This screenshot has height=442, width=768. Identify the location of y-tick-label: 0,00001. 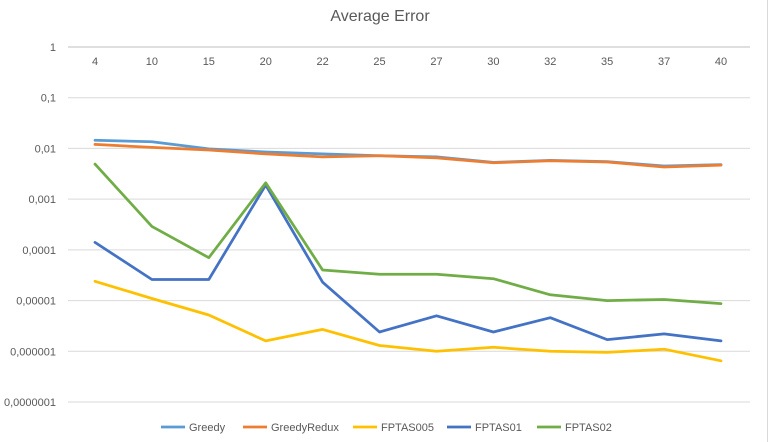
(36, 302).